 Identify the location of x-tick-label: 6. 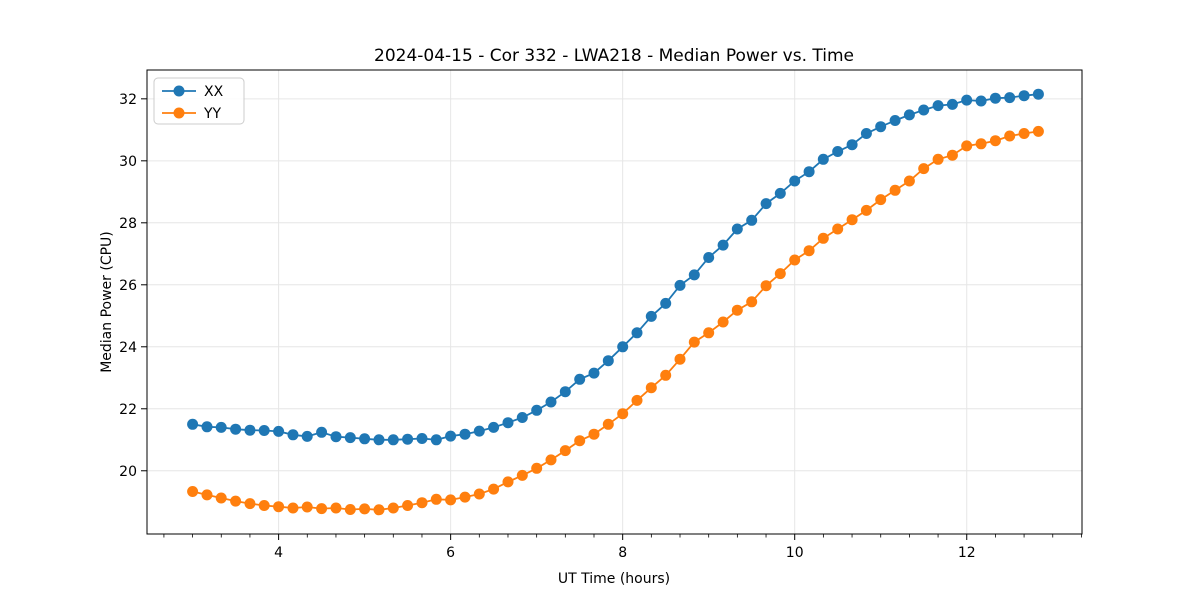
(450, 553).